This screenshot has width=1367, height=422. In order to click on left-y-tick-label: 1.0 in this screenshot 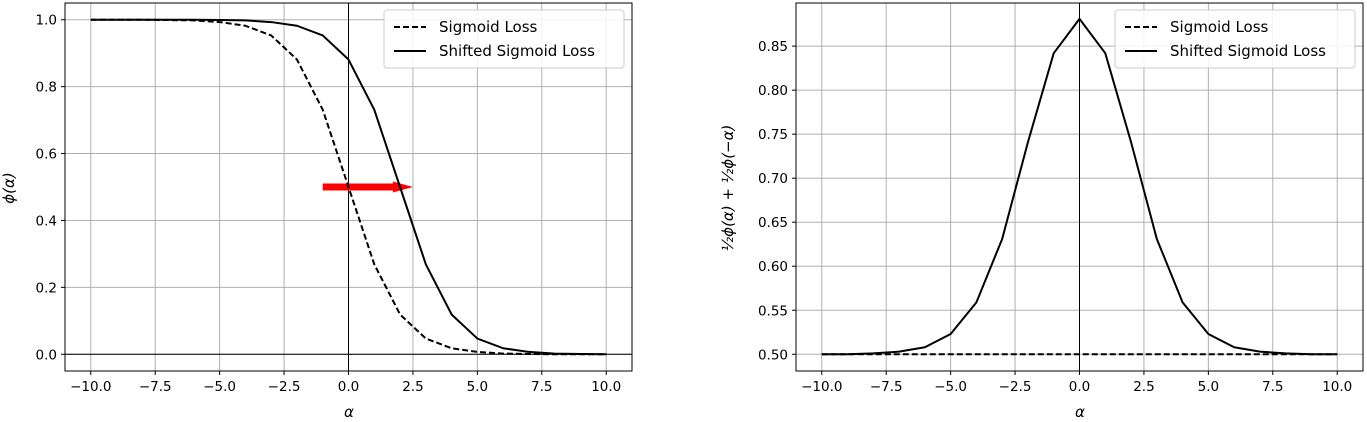, I will do `click(46, 21)`.